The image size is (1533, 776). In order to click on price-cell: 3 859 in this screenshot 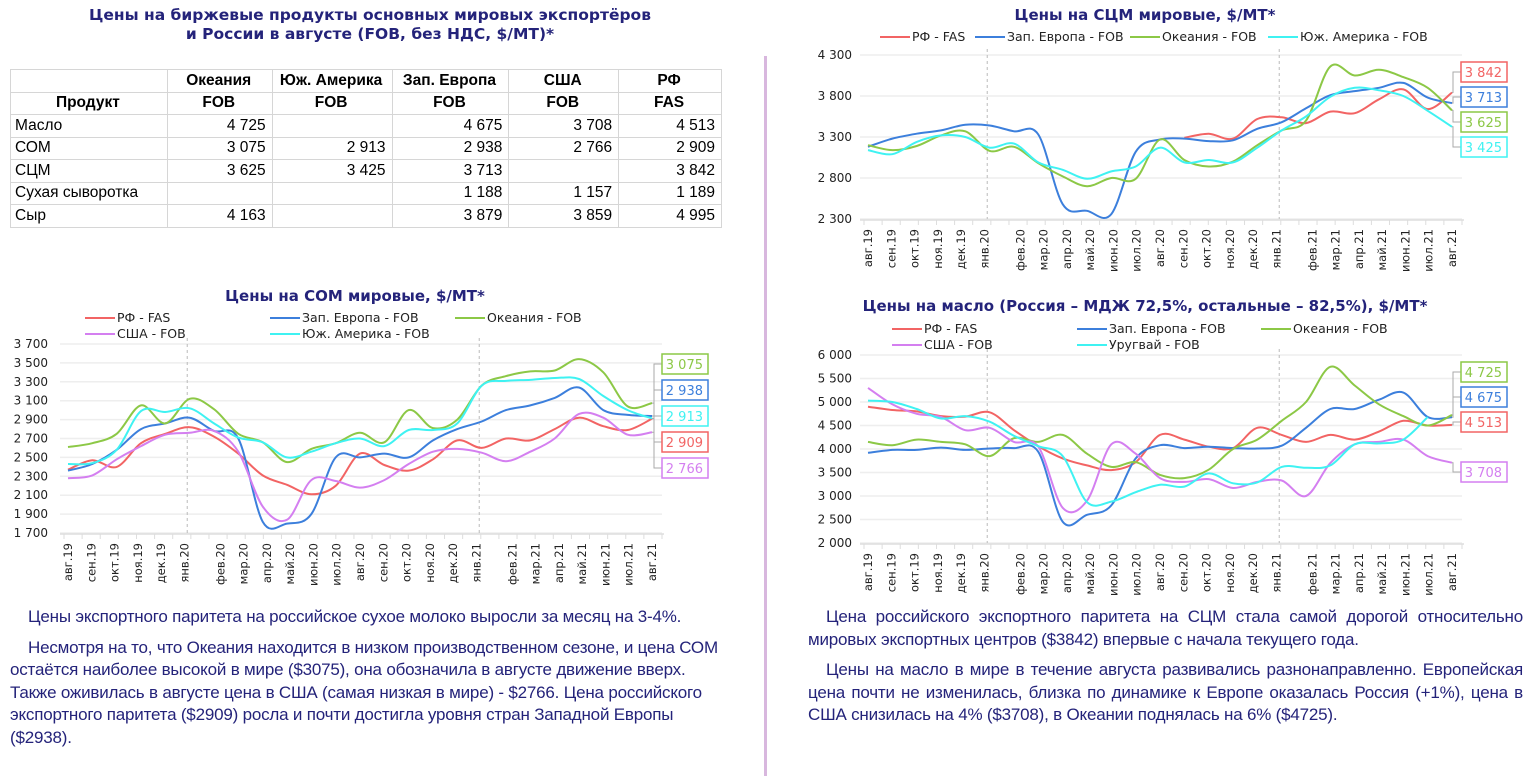, I will do `click(564, 216)`.